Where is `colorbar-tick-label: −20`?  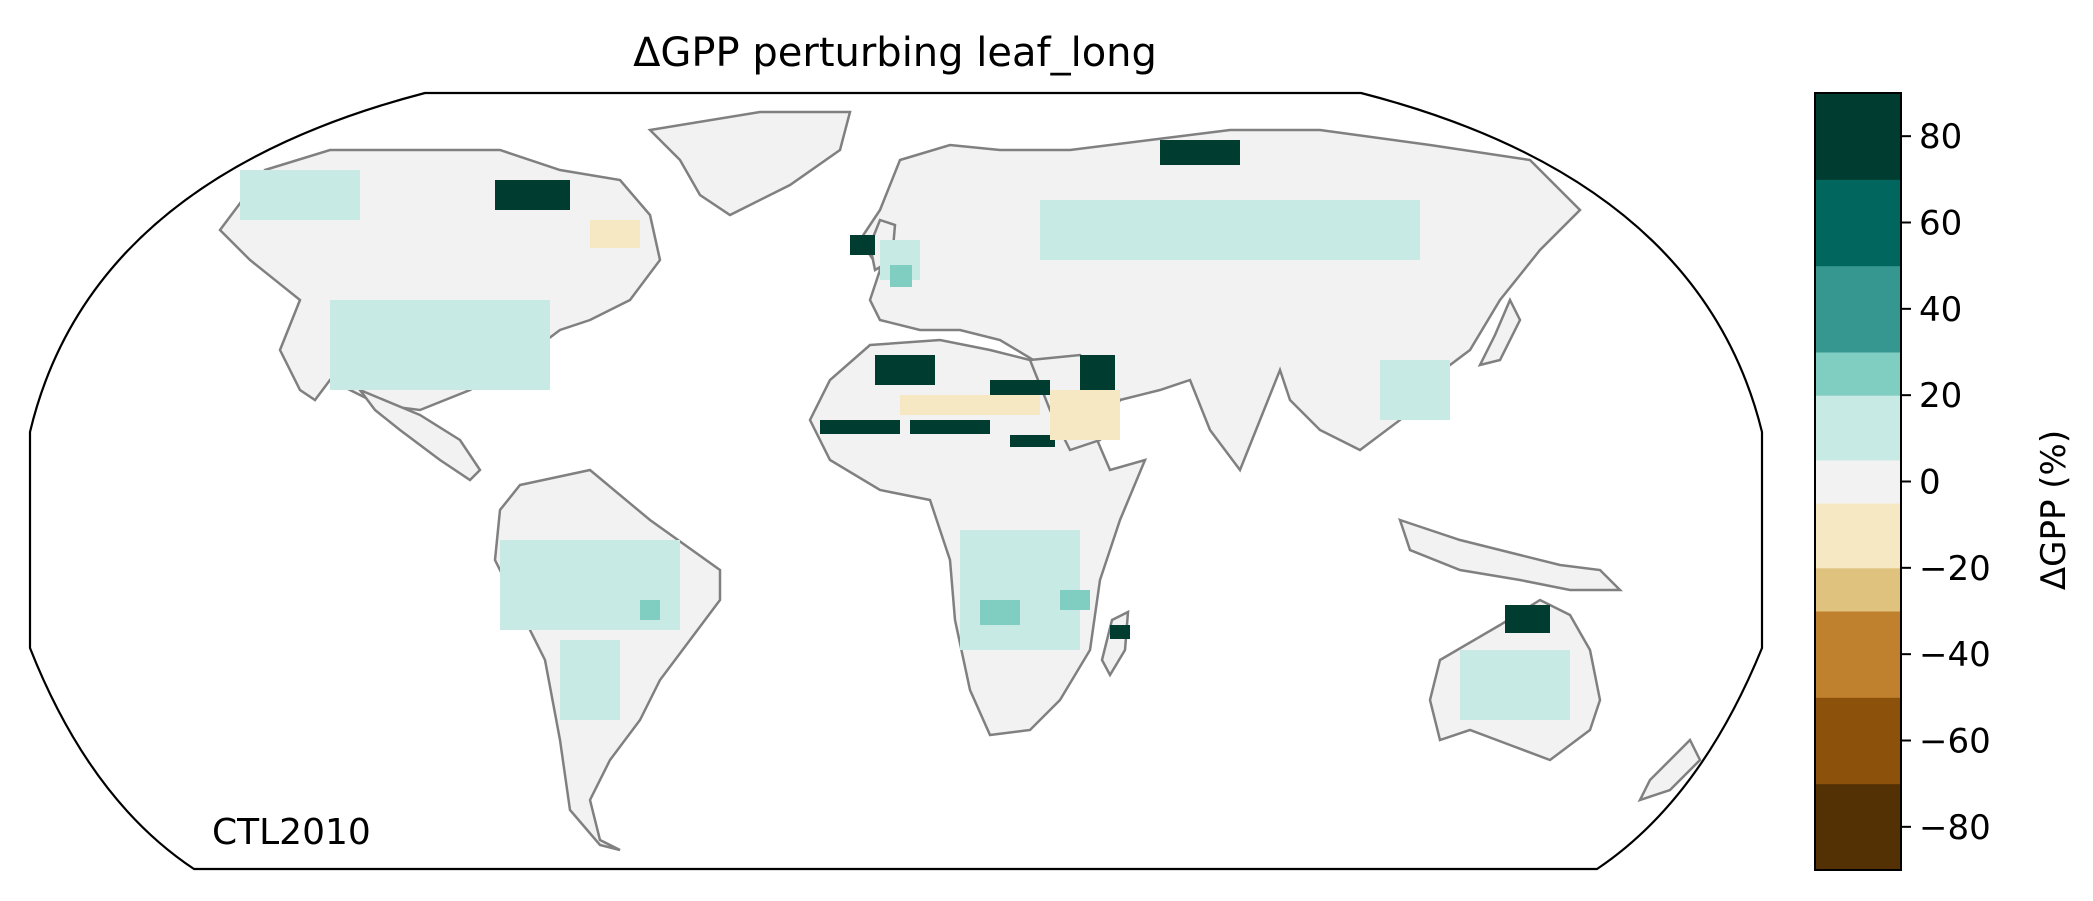 colorbar-tick-label: −20 is located at coordinates (1955, 569).